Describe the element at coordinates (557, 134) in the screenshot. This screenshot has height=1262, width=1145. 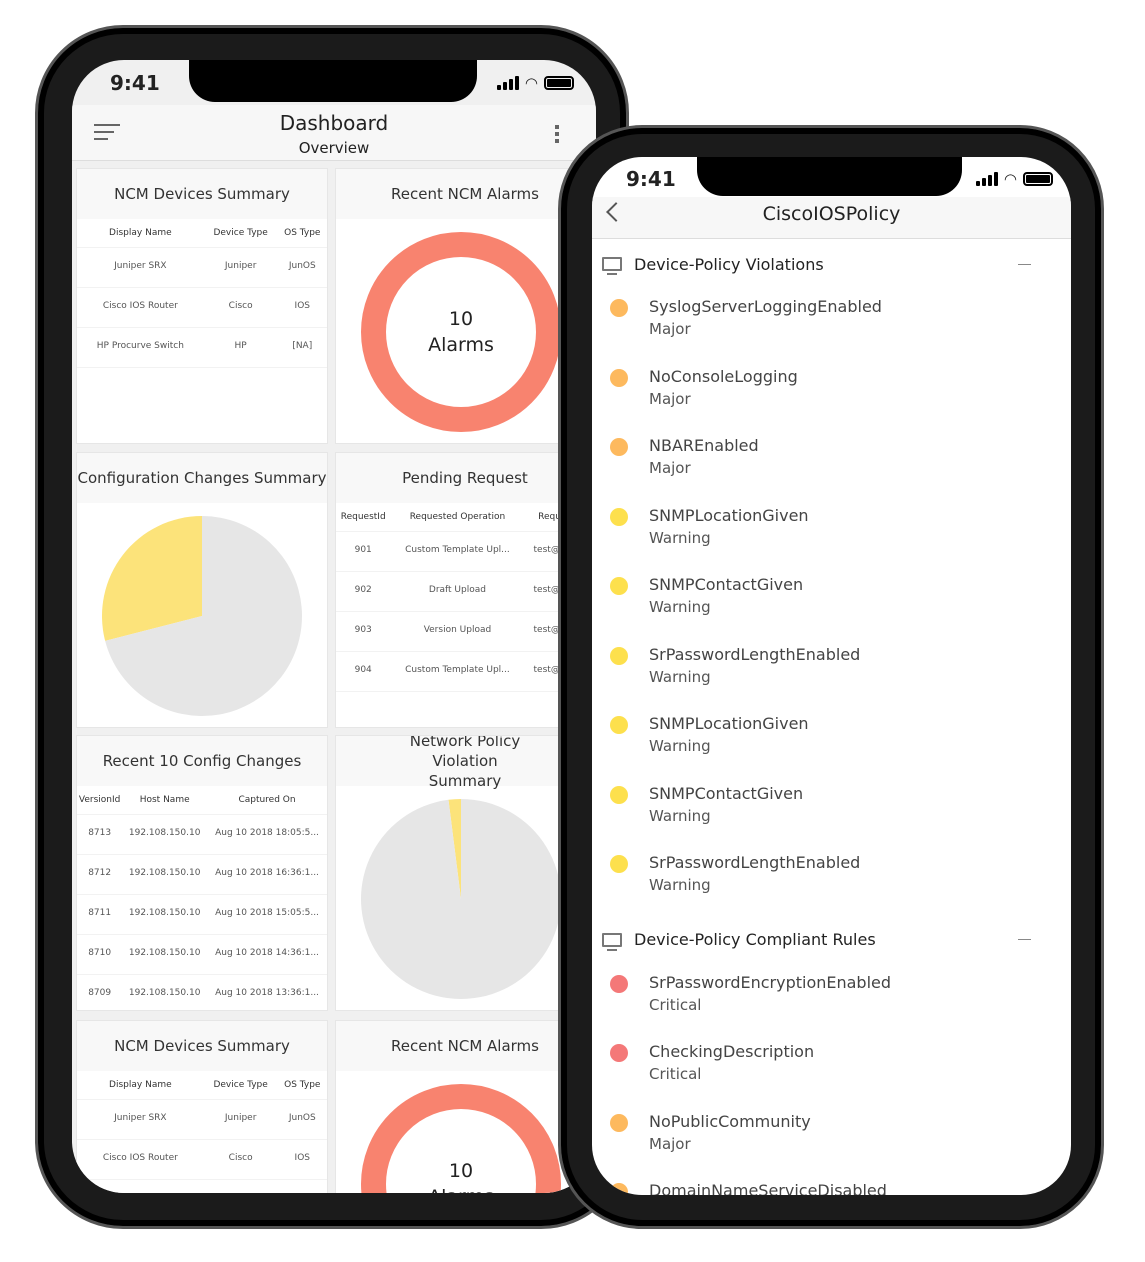
I see `more-options-icon` at that location.